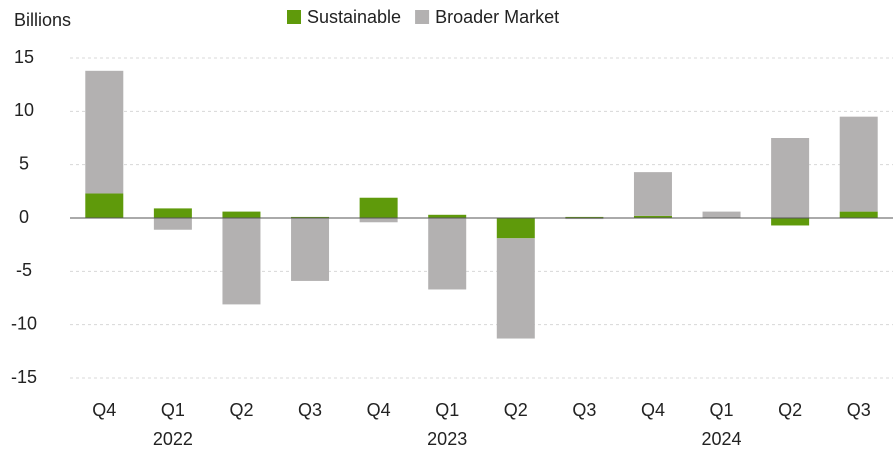  What do you see at coordinates (173, 439) in the screenshot?
I see `x-group-label: 2022` at bounding box center [173, 439].